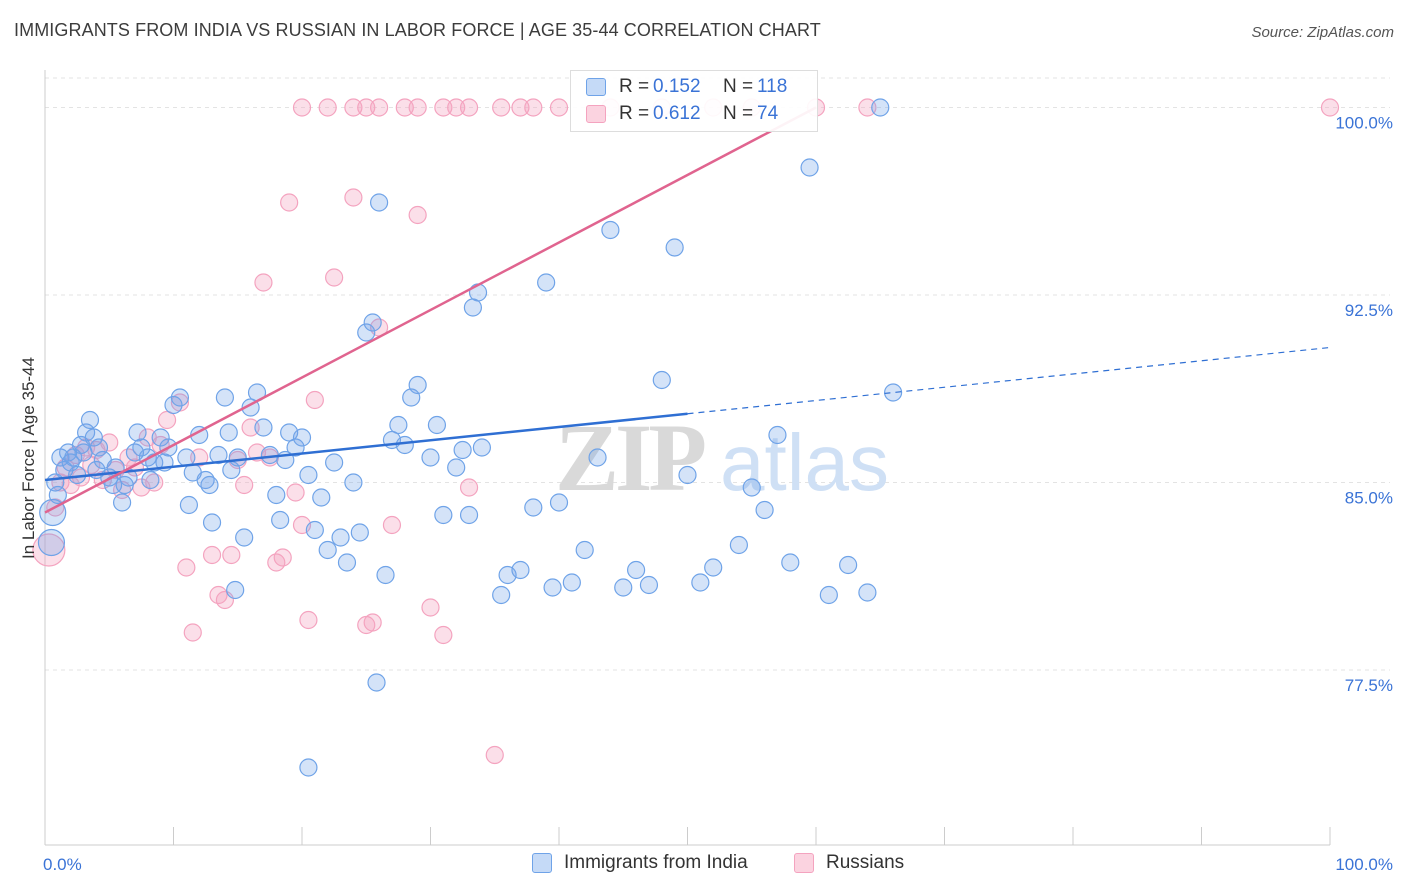 The image size is (1406, 892). What do you see at coordinates (1364, 864) in the screenshot?
I see `x-tick-label-max: 100.0%` at bounding box center [1364, 864].